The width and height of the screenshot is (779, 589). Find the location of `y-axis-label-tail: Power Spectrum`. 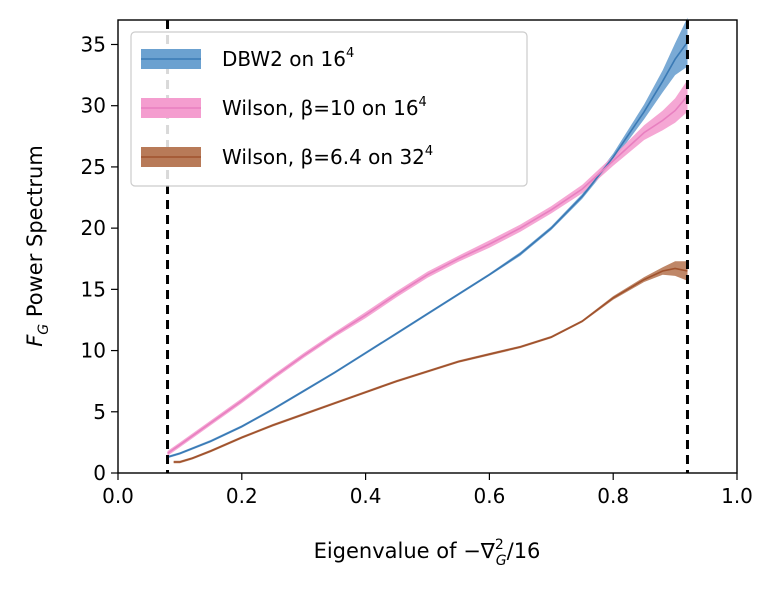

y-axis-label-tail: Power Spectrum is located at coordinates (35, 234).